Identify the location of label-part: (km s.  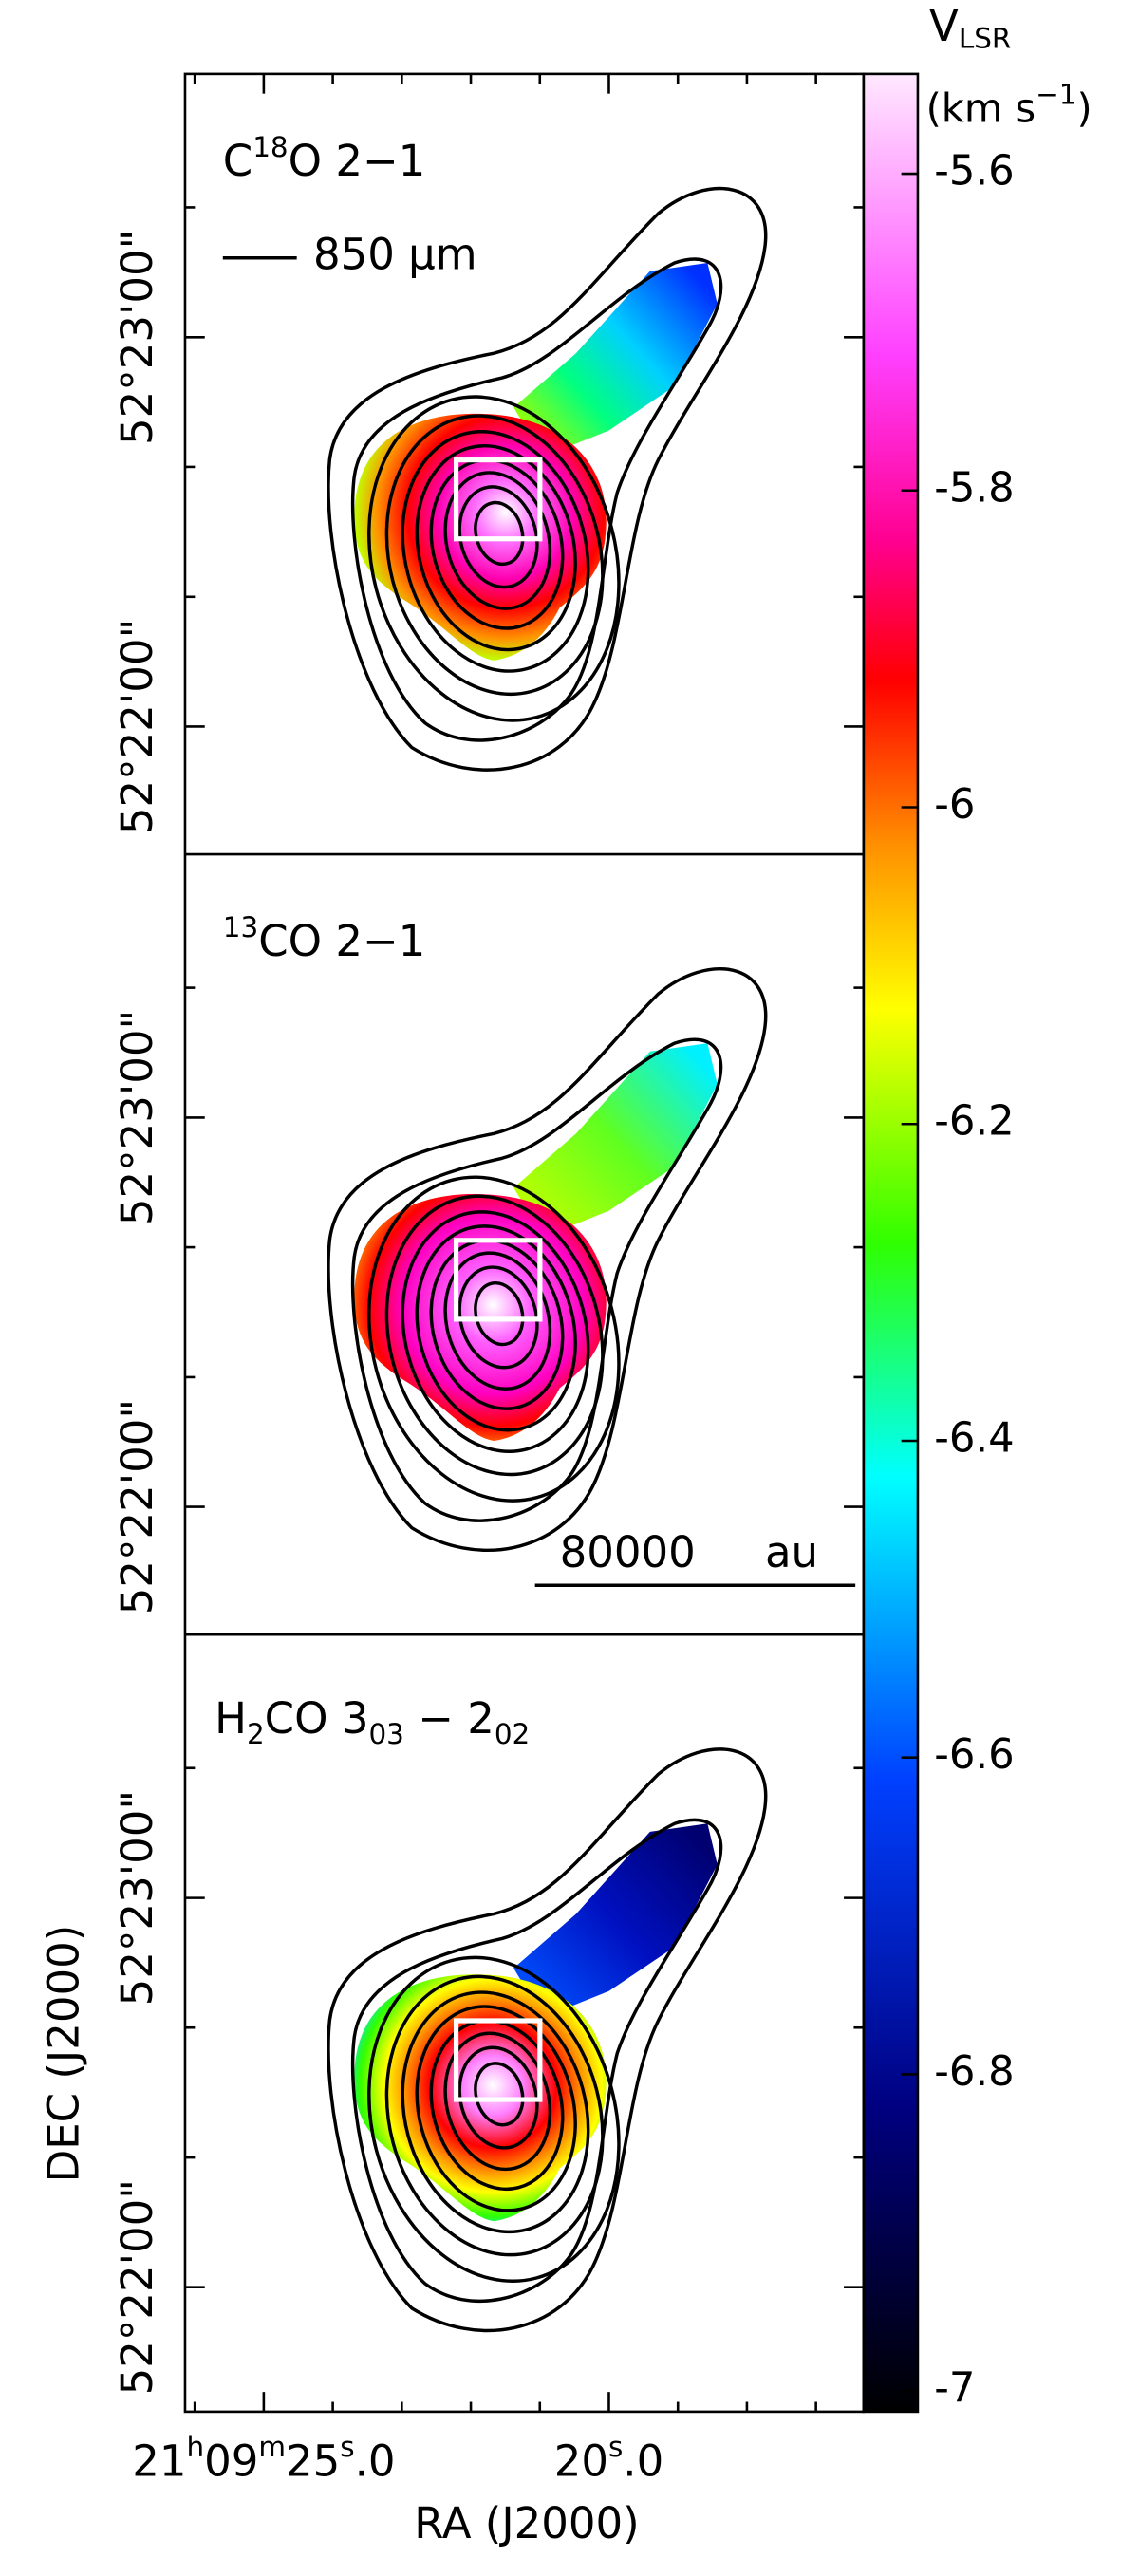
(981, 108).